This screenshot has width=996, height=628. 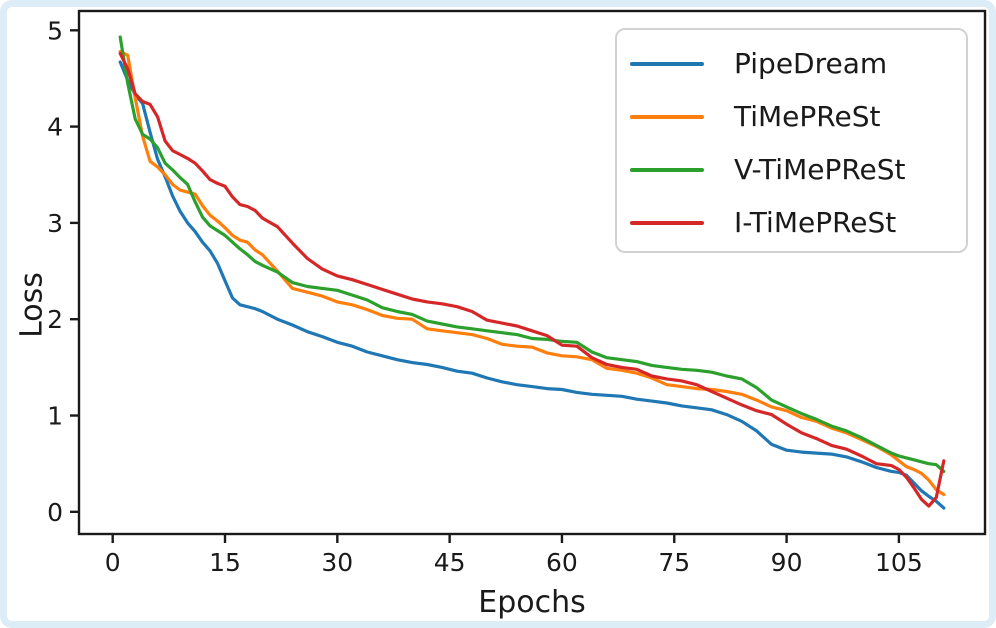 What do you see at coordinates (532, 602) in the screenshot?
I see `x-axis-label: Epochs` at bounding box center [532, 602].